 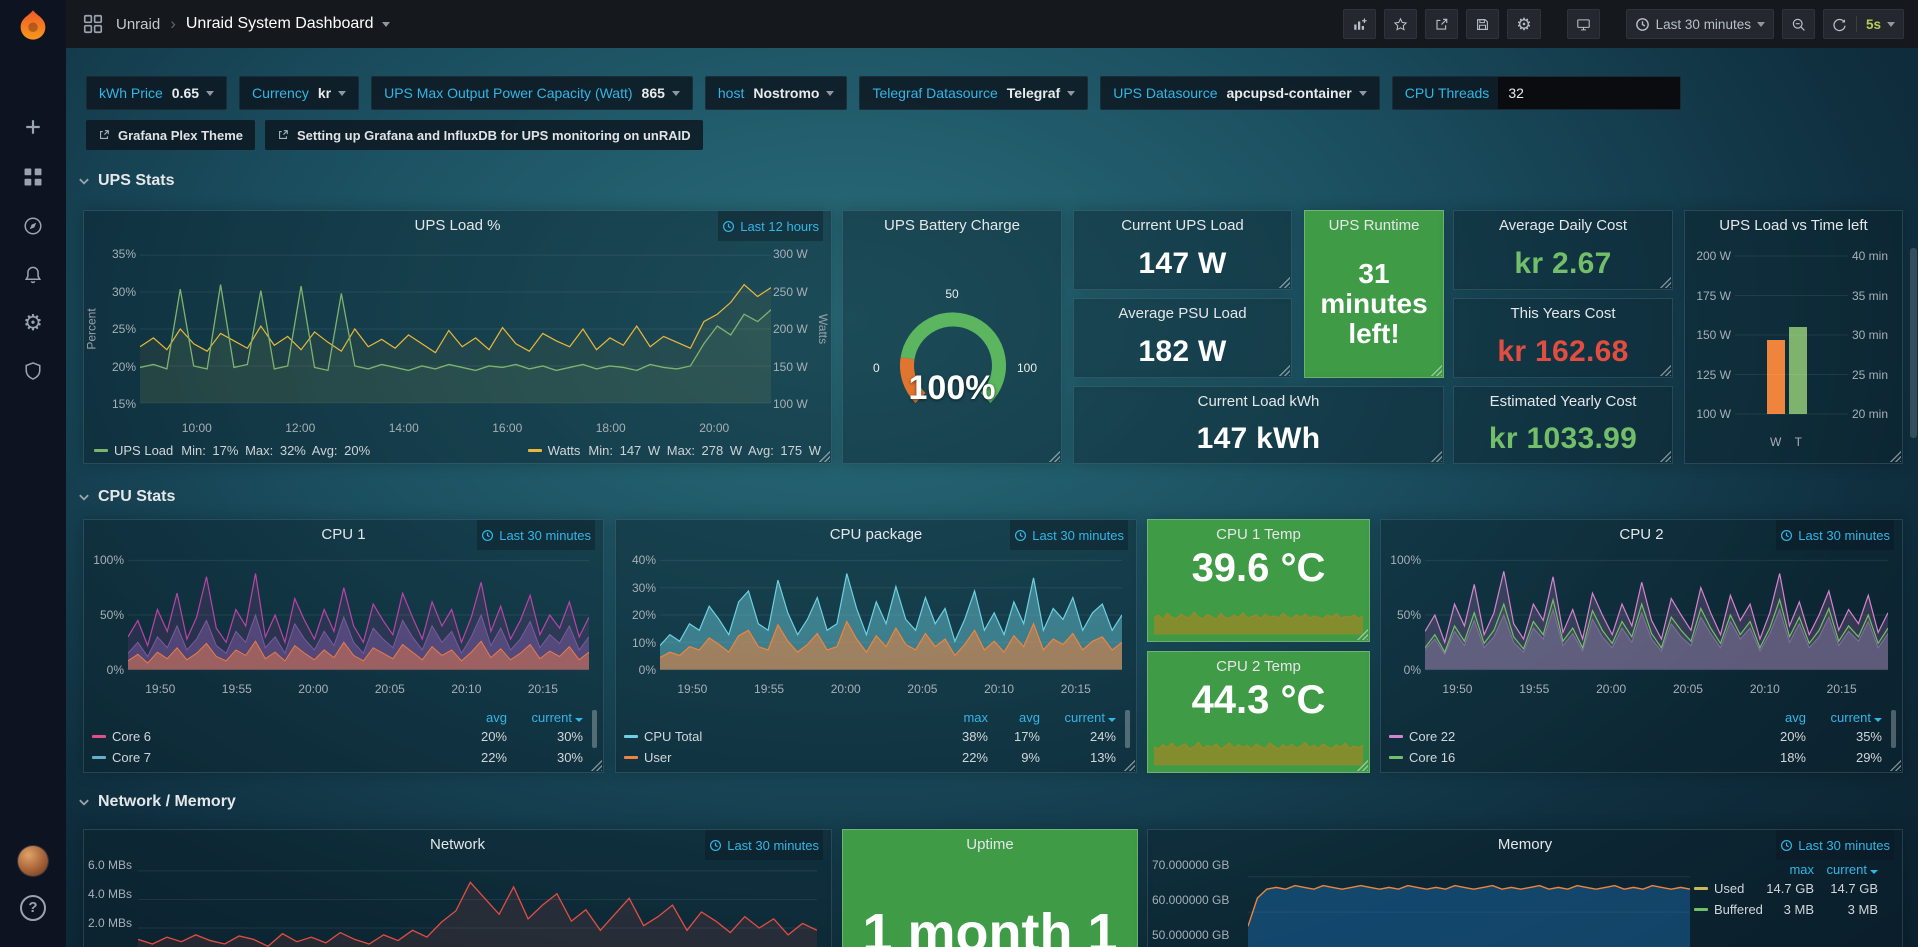 I want to click on stat-value: kr 2.67, so click(x=1563, y=263).